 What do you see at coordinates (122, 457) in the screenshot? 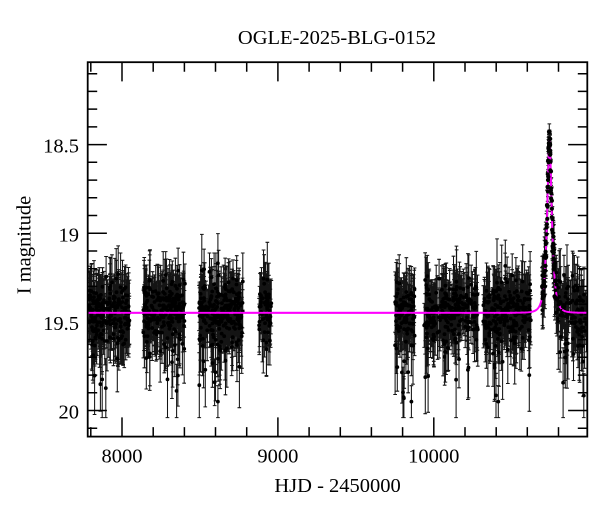
I see `svg-text: 8000` at bounding box center [122, 457].